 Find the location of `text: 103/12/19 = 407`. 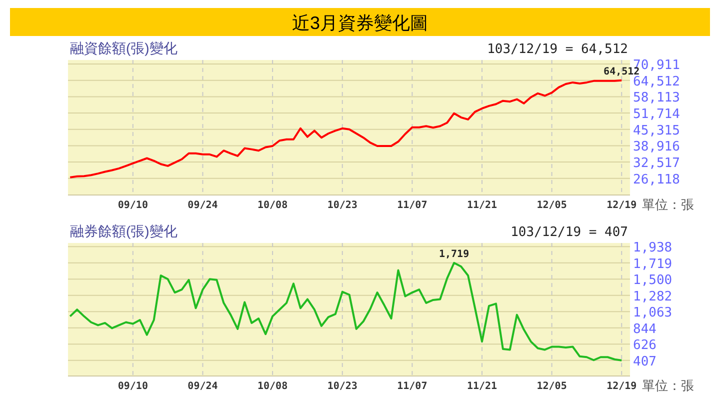

text: 103/12/19 = 407 is located at coordinates (569, 232).